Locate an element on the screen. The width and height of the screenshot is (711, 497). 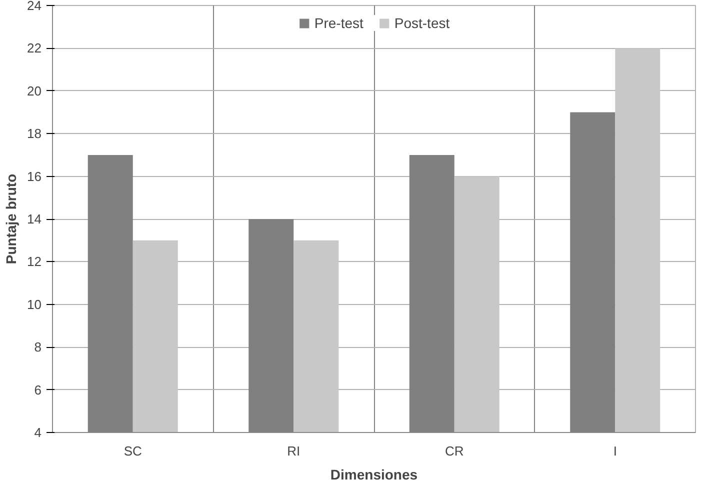
x-axis-title: Dimensiones is located at coordinates (374, 474).